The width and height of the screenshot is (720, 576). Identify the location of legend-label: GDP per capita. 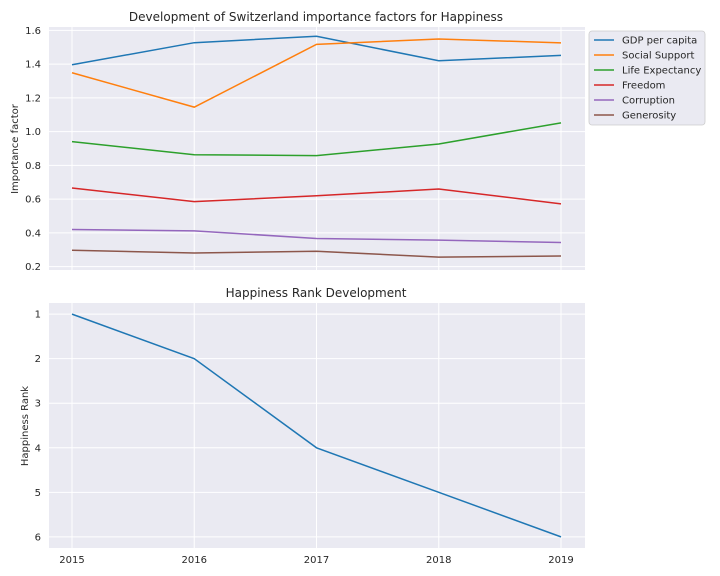
(659, 41).